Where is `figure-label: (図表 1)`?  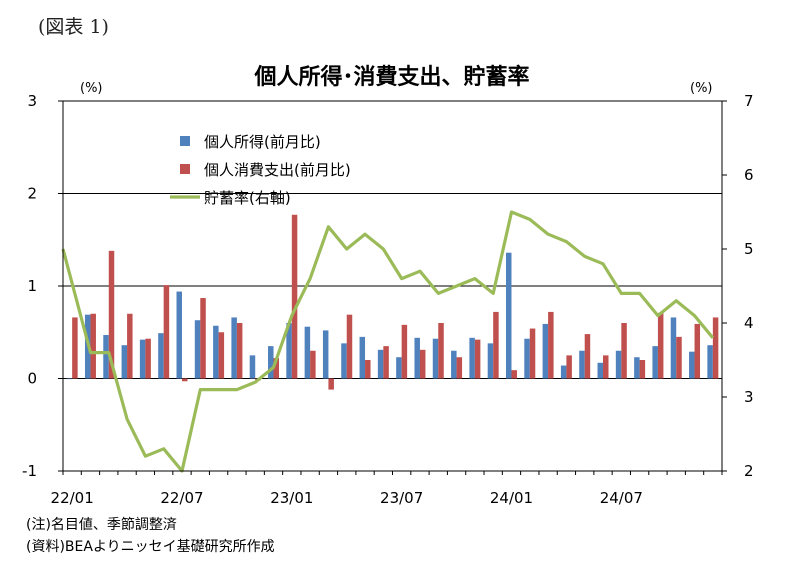
figure-label: (図表 1) is located at coordinates (73, 27).